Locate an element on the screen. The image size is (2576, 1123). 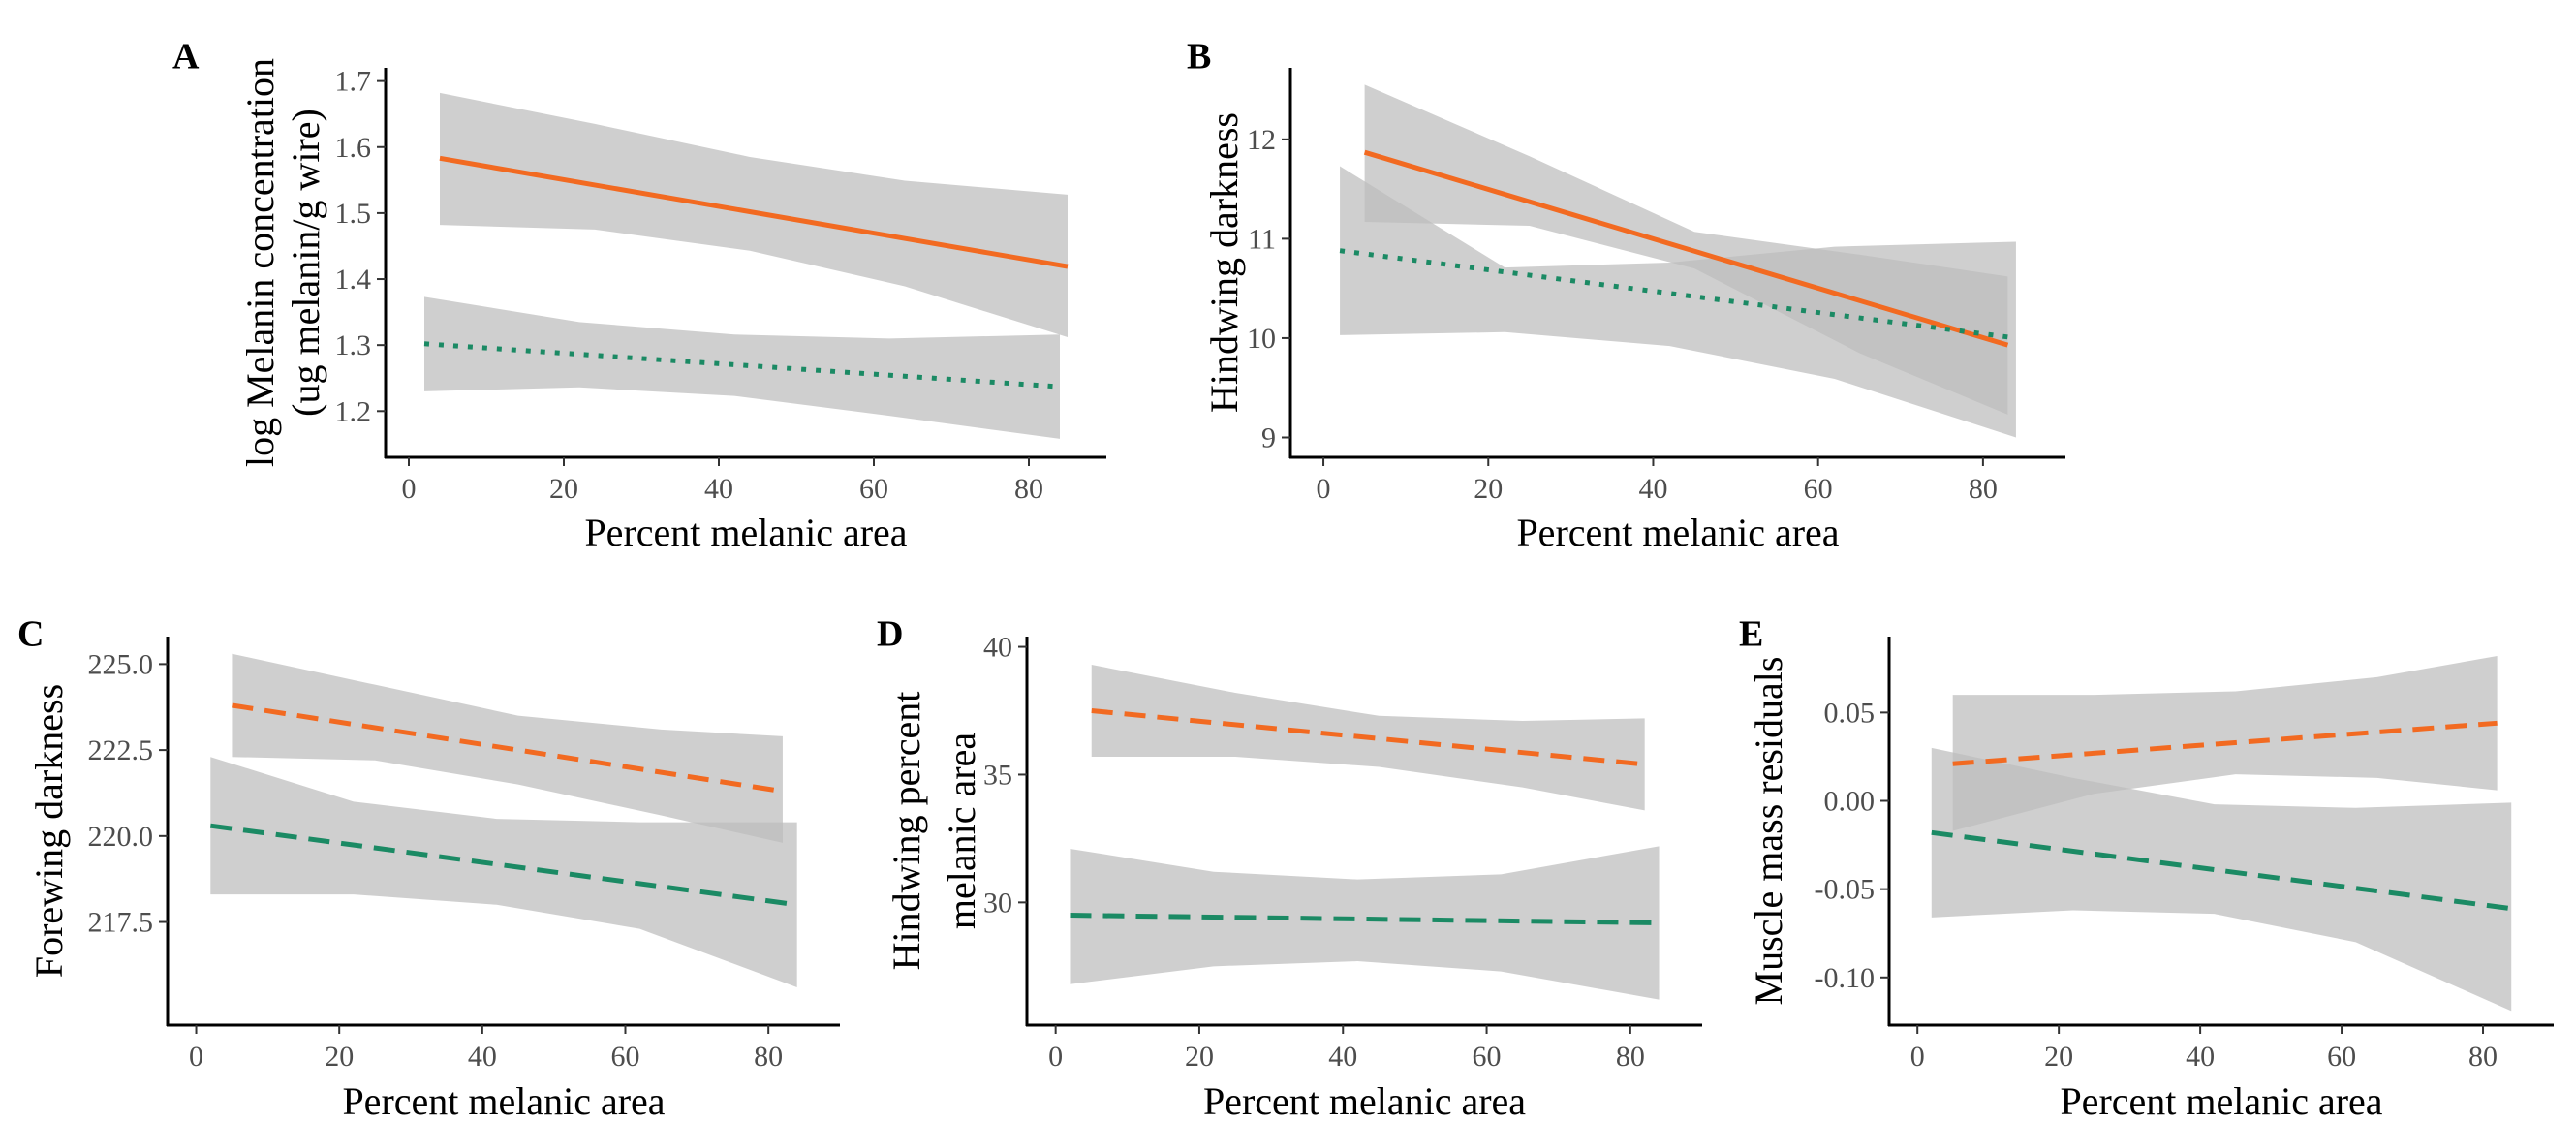
y-tick-label: 1.2 is located at coordinates (353, 411).